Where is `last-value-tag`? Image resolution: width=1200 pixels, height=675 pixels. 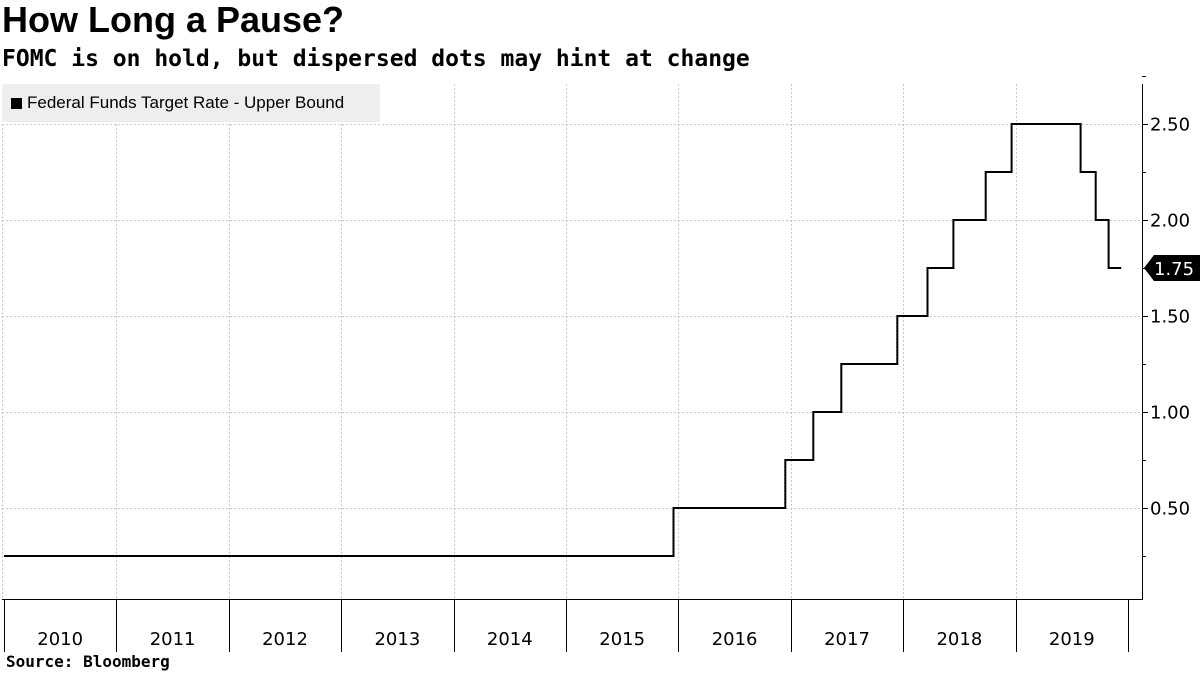 last-value-tag is located at coordinates (1172, 268).